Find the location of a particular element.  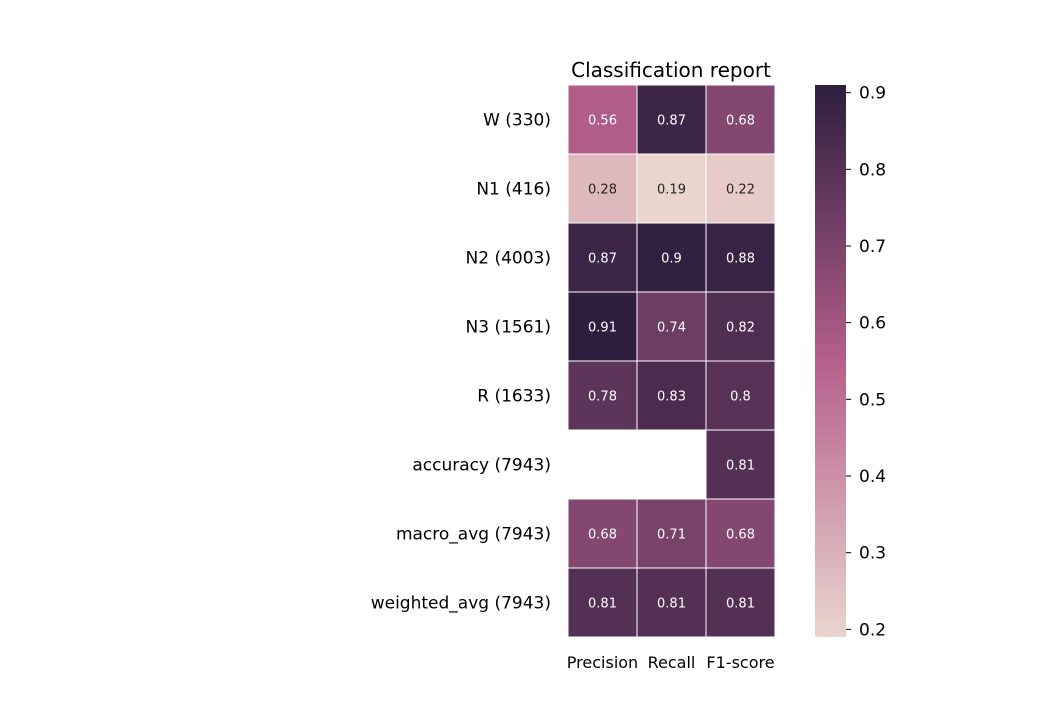

cell-value-label: 0.19 is located at coordinates (671, 190).